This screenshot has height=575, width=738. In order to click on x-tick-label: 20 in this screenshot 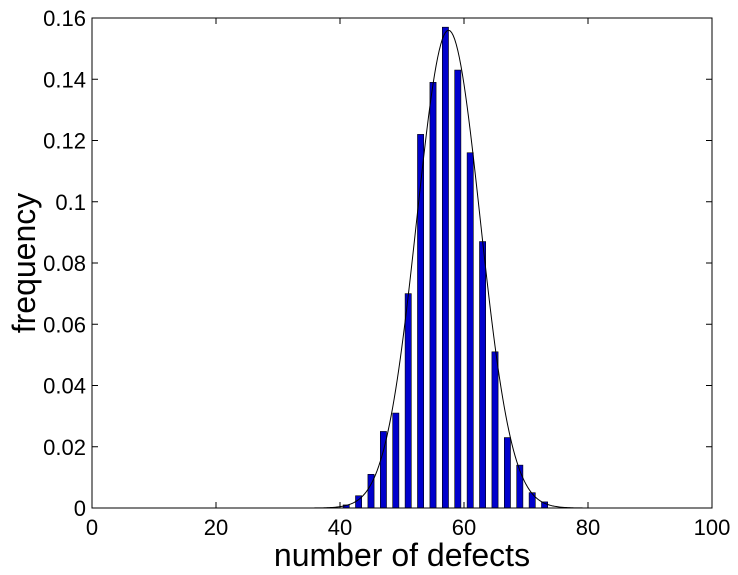, I will do `click(216, 527)`.